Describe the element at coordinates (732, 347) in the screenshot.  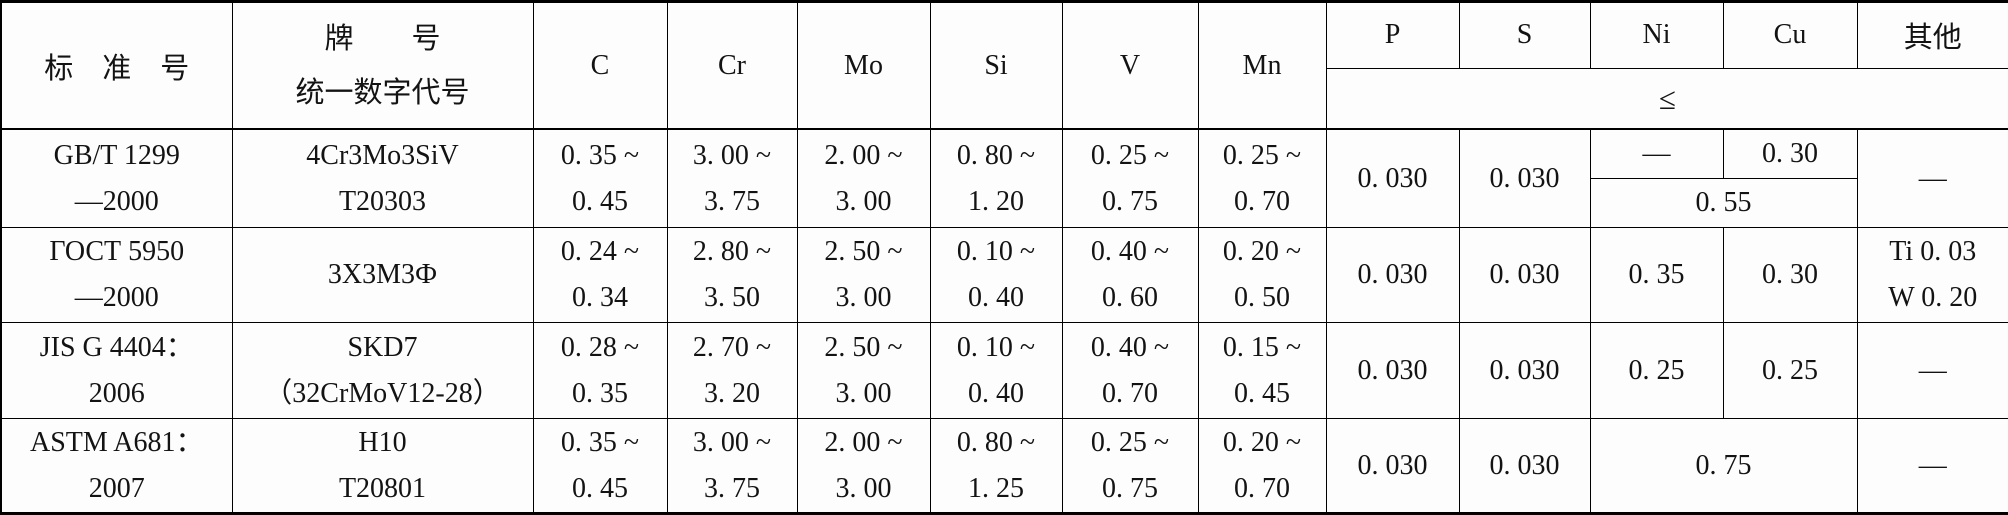
I see `cr-min: 2. 70 ~` at that location.